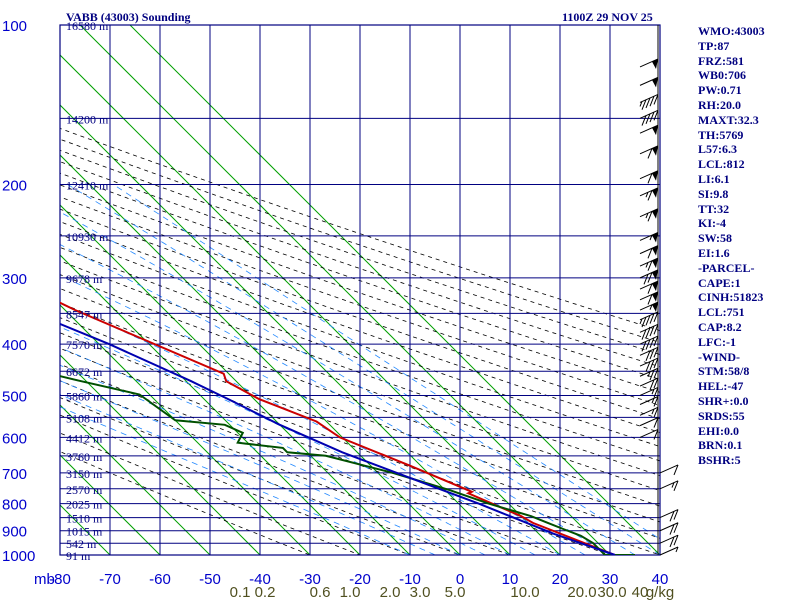 The image size is (800, 600). Describe the element at coordinates (713, 193) in the screenshot. I see `index-entry: SI:9.8` at that location.